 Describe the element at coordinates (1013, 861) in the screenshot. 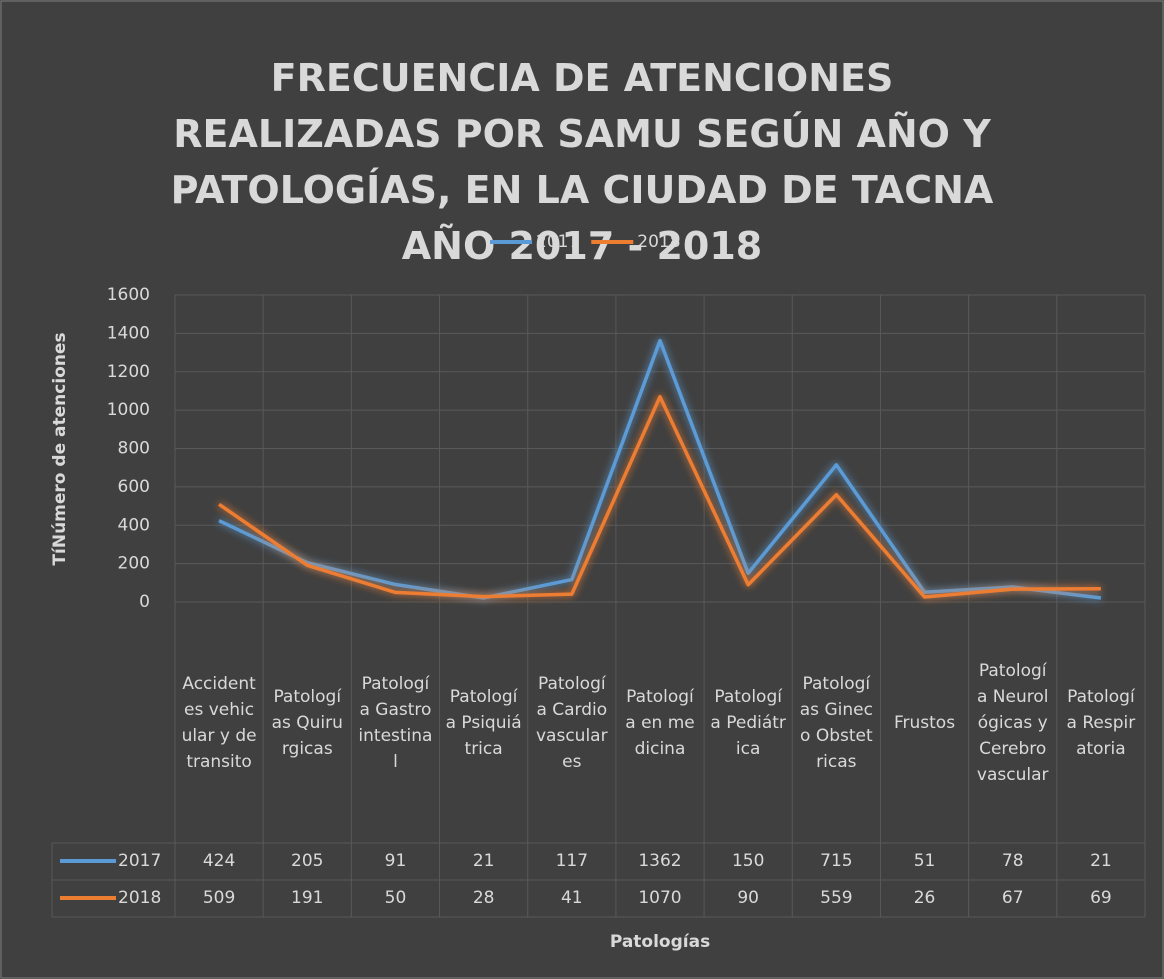

I see `table-cell: 78` at that location.